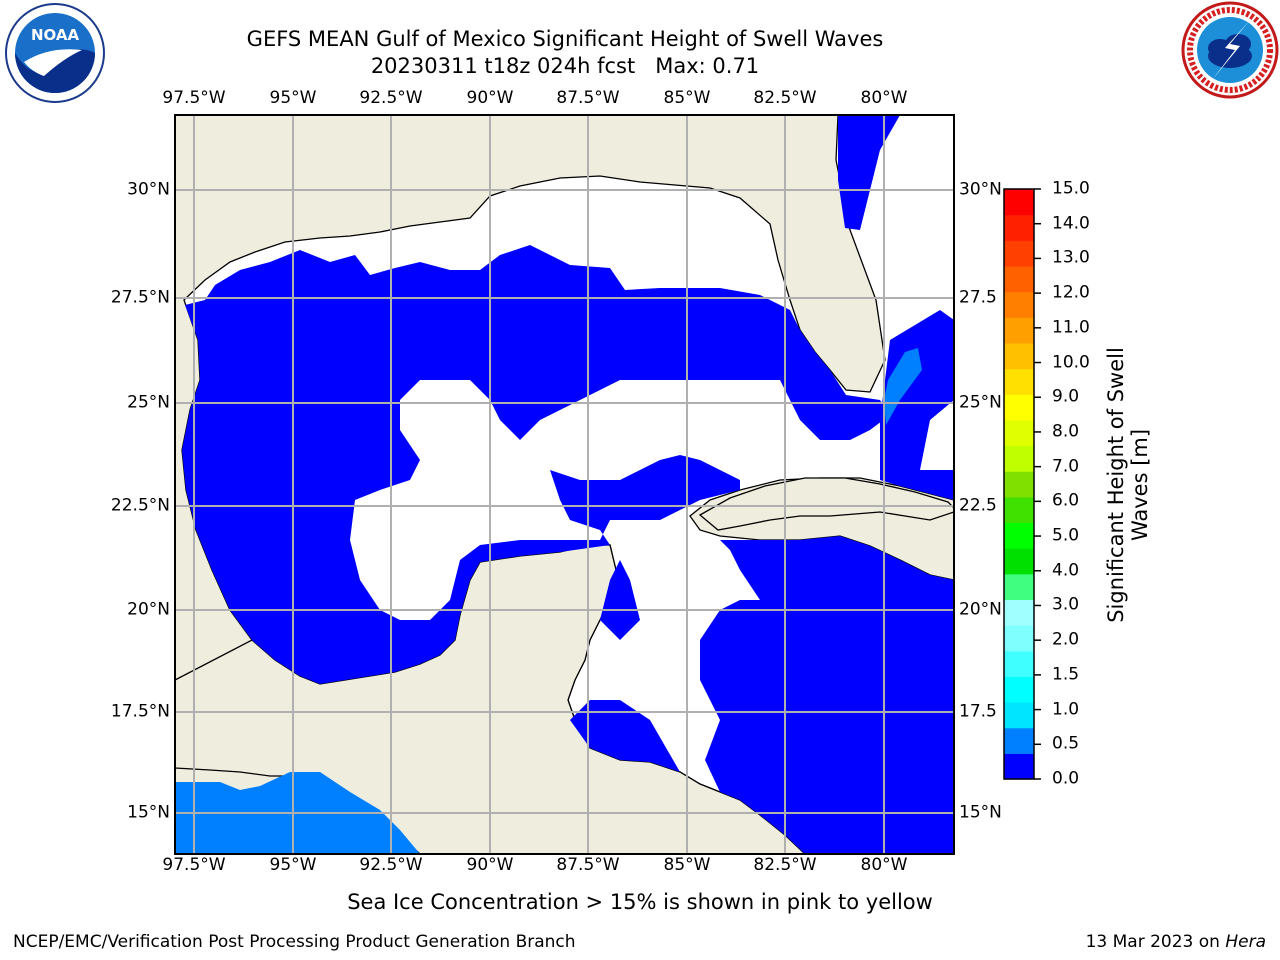 This screenshot has height=960, width=1280. Describe the element at coordinates (1066, 535) in the screenshot. I see `colorbar-tick-label: 5.0` at that location.